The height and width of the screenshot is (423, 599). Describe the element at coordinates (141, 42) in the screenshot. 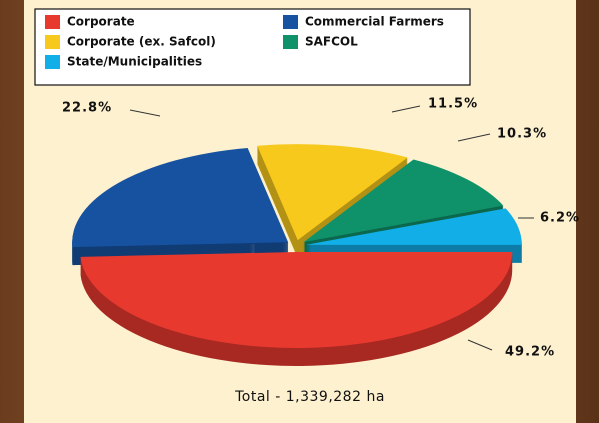

I see `legend-label: Corporate (ex. Safcol)` at that location.